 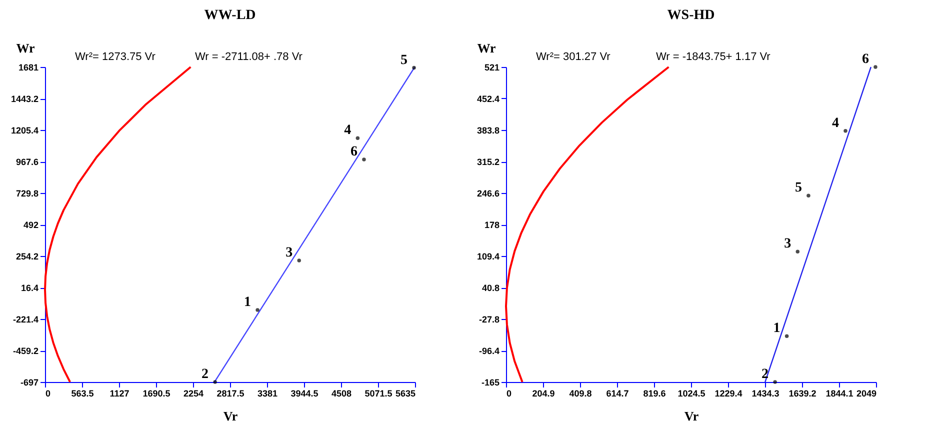 I want to click on y-tick-label: -221.4, so click(x=25, y=319).